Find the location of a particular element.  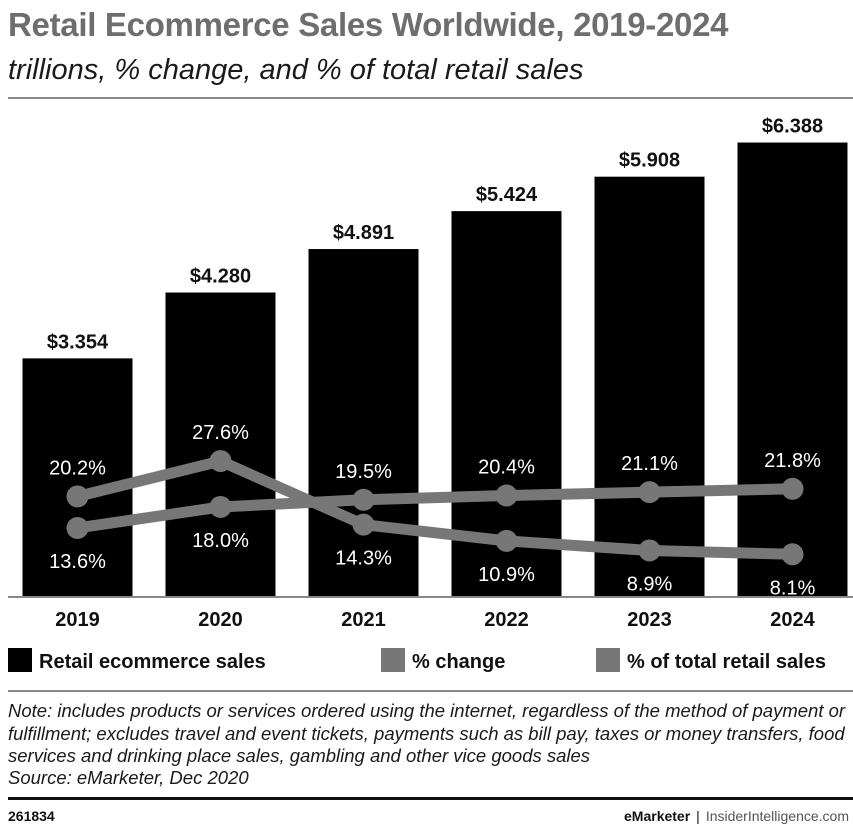

point-label-pct-total-retail-2023: 21.1% is located at coordinates (649, 464).